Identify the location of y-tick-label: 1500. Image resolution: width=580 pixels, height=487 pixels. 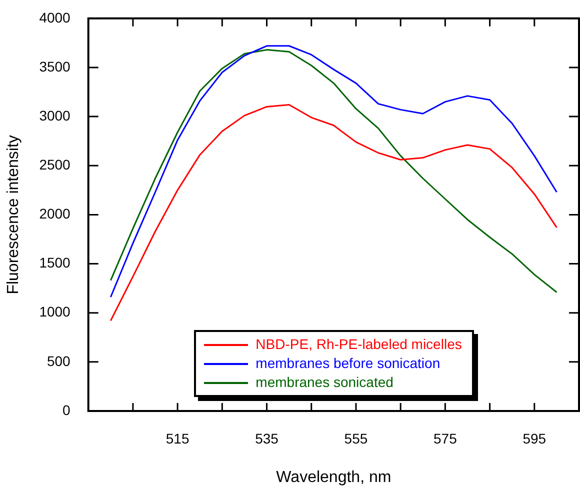
(55, 262).